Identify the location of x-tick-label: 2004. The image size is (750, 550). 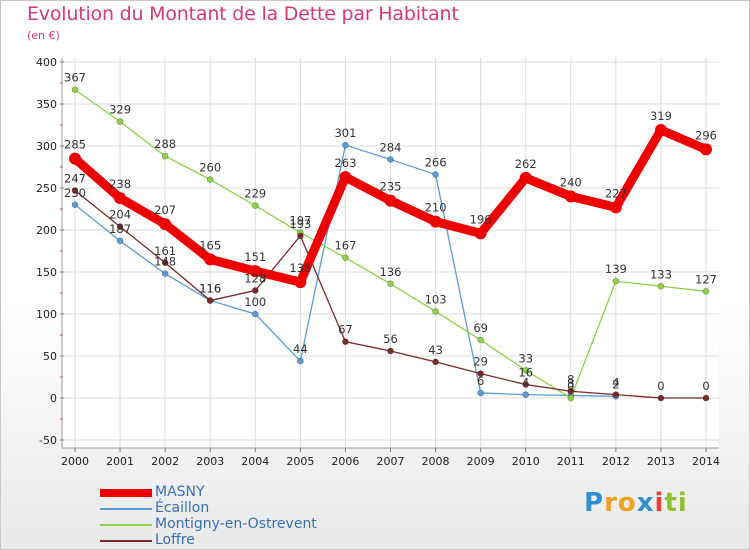
(255, 461).